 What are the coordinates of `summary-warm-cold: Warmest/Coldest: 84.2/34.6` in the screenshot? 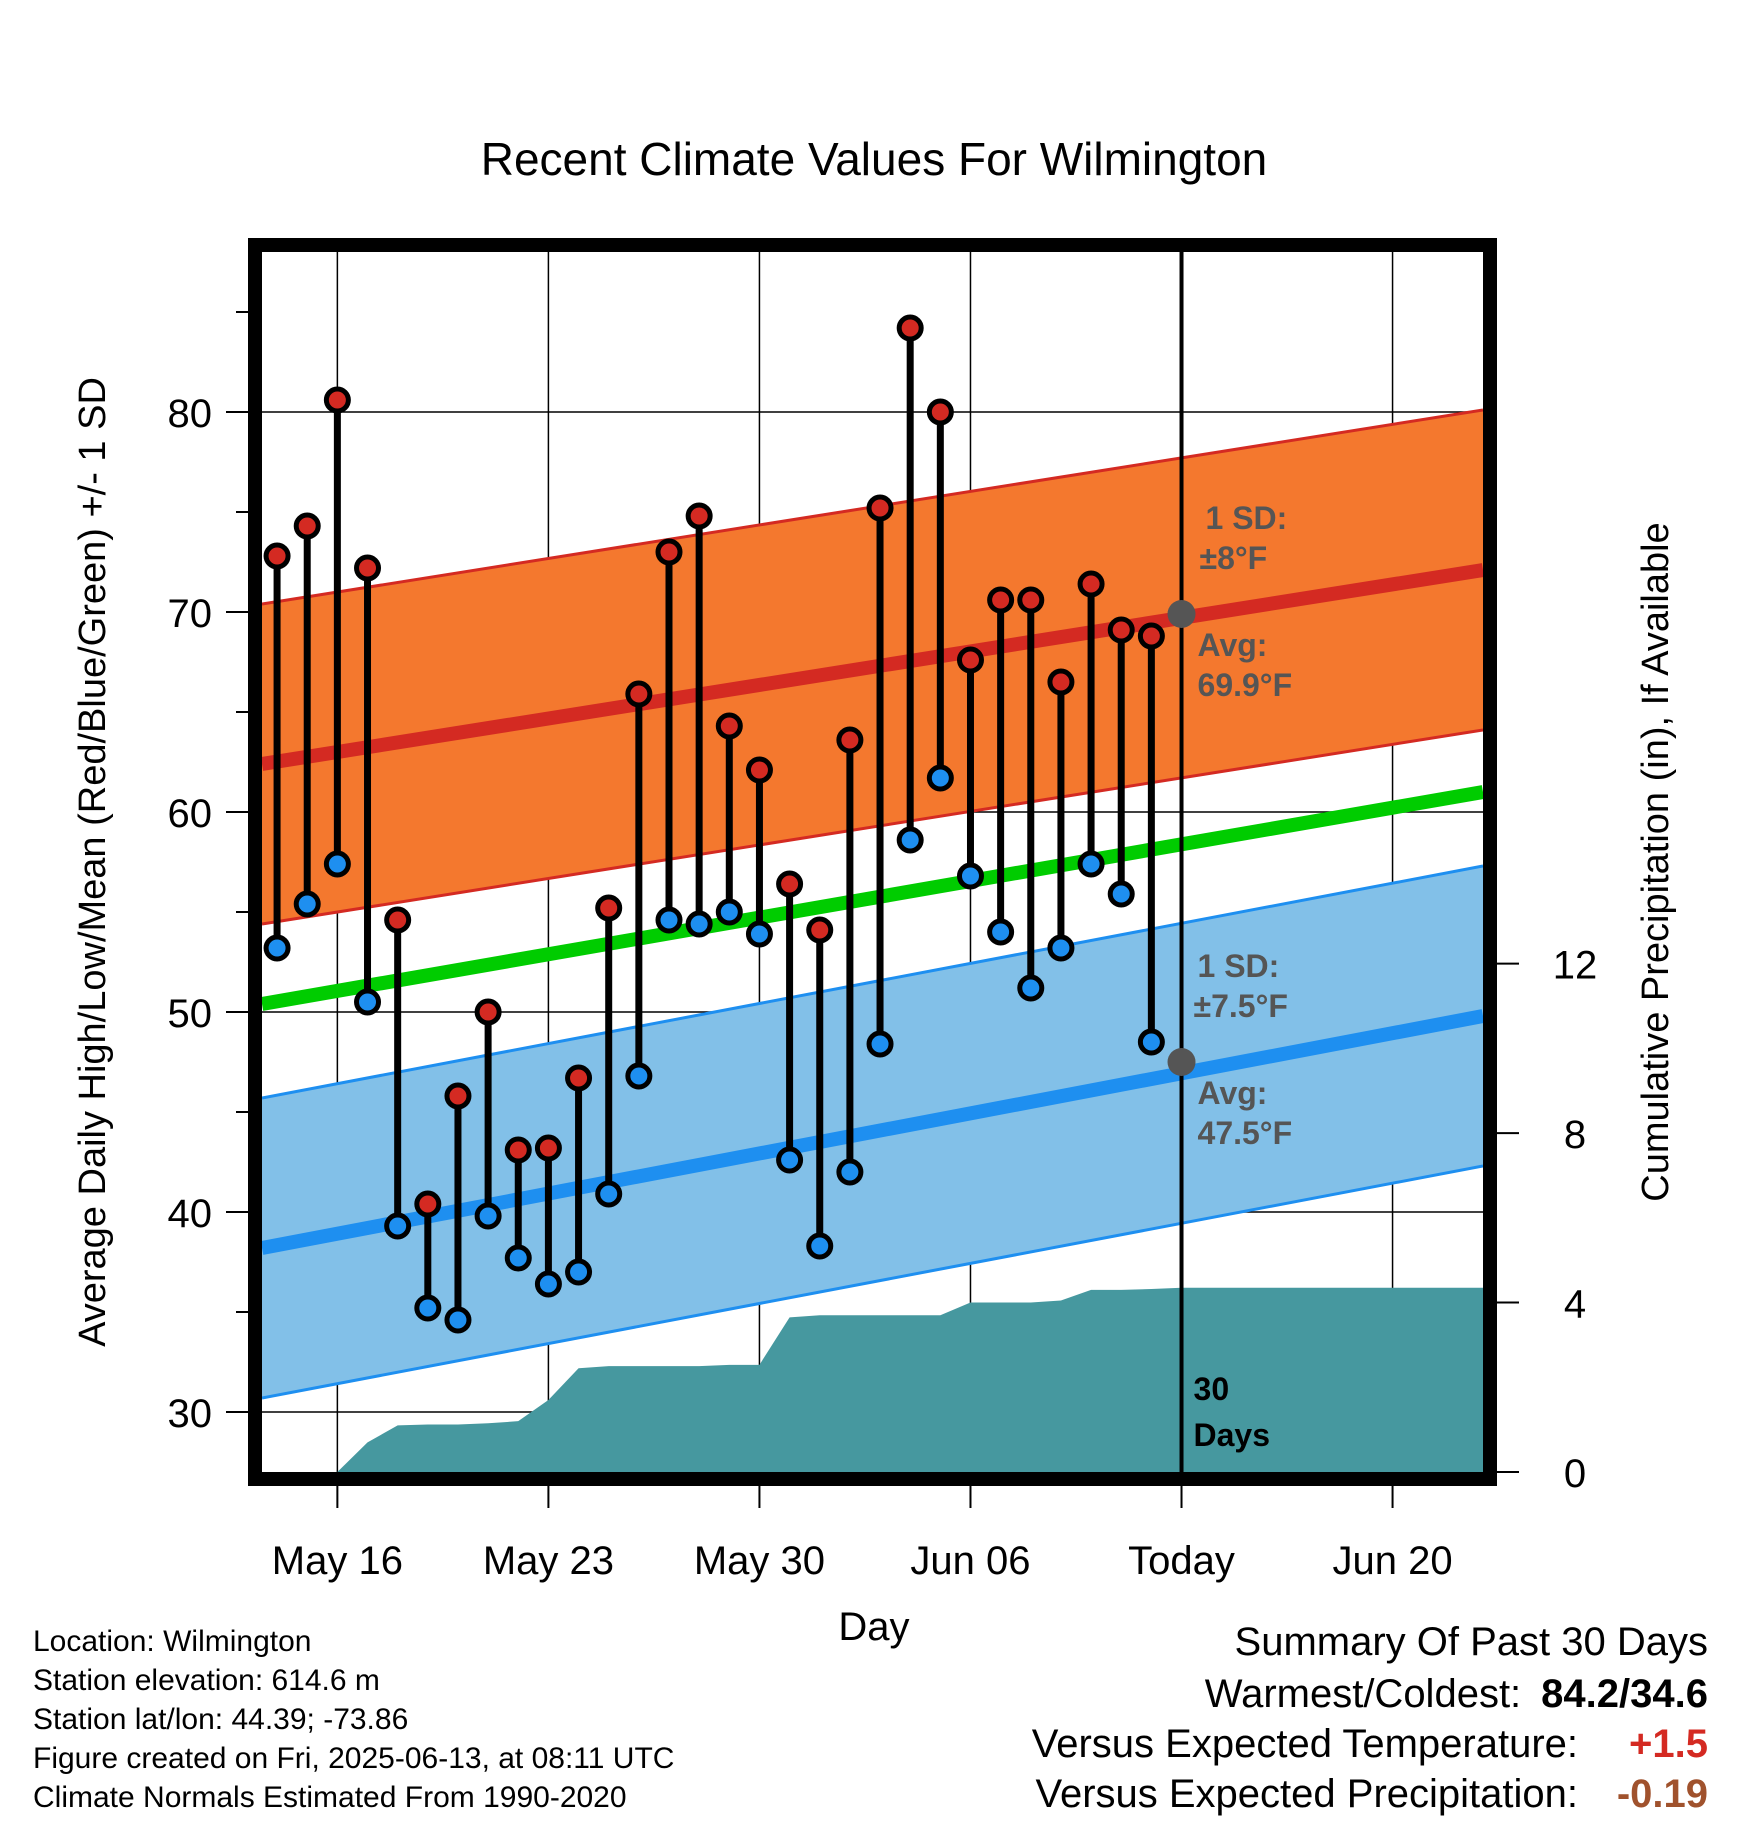 It's located at (1456, 1694).